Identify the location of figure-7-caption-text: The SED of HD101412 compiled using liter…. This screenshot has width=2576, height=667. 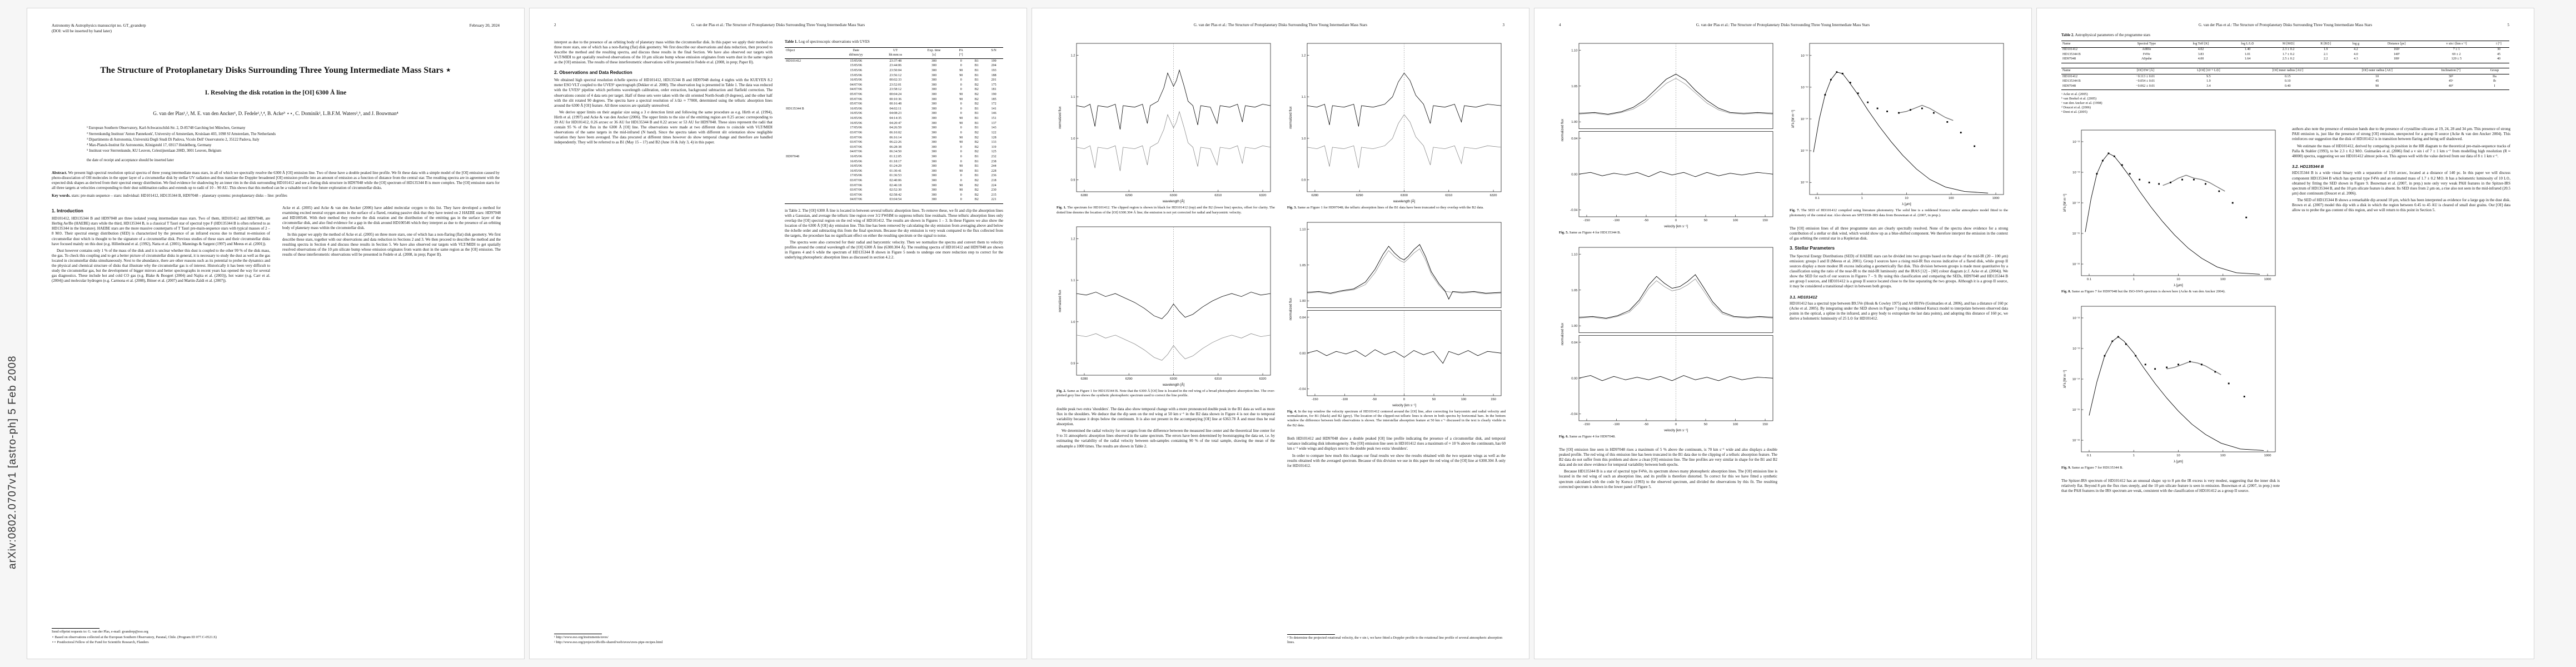
(1899, 212).